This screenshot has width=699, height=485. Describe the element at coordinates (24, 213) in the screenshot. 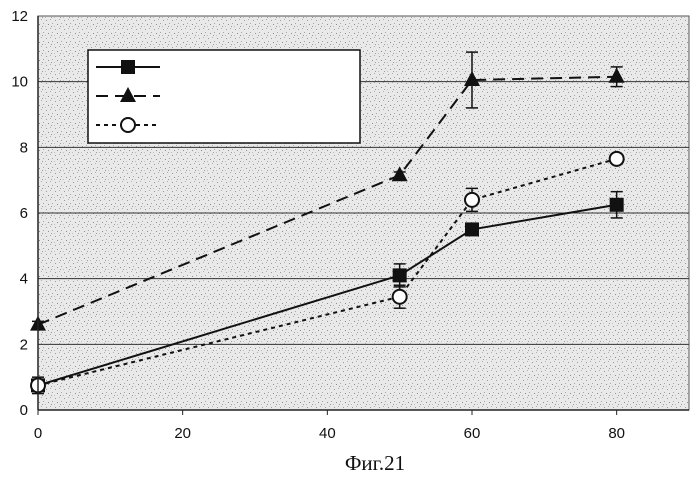

I see `y-tick-label: 6` at that location.